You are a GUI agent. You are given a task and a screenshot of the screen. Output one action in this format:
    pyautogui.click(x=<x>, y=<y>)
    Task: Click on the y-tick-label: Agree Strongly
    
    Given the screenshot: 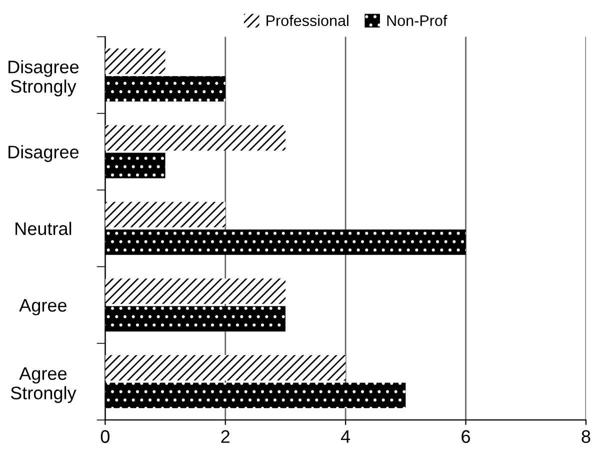 What is the action you would take?
    pyautogui.click(x=43, y=385)
    